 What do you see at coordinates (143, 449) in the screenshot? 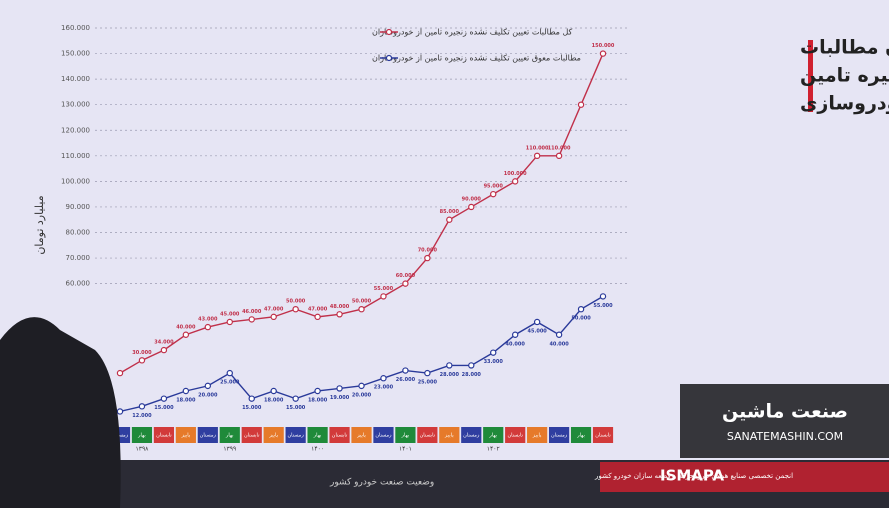
I see `year-label: ۱۳۹۸` at bounding box center [143, 449].